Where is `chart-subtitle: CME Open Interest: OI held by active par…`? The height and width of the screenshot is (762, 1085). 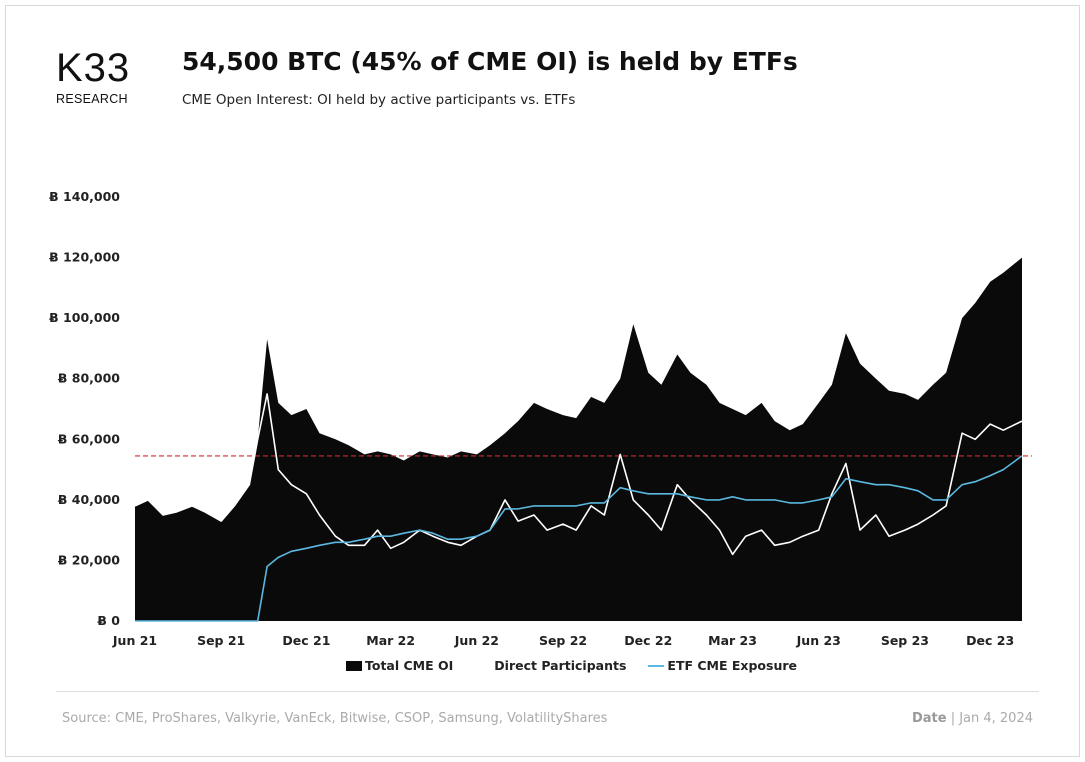
chart-subtitle: CME Open Interest: OI held by active par… is located at coordinates (379, 100).